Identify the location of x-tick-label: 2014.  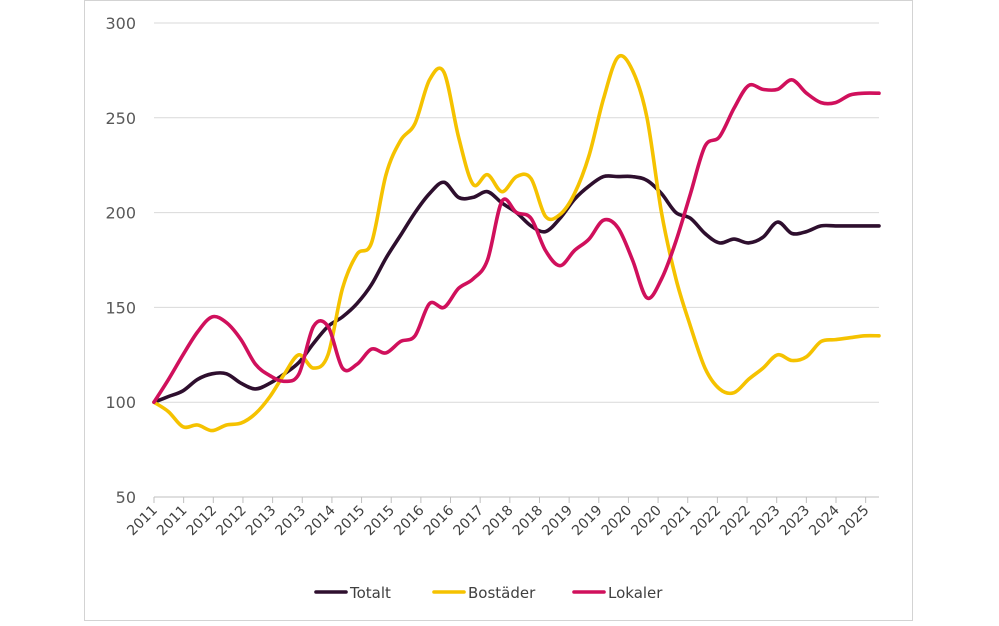
(320, 520).